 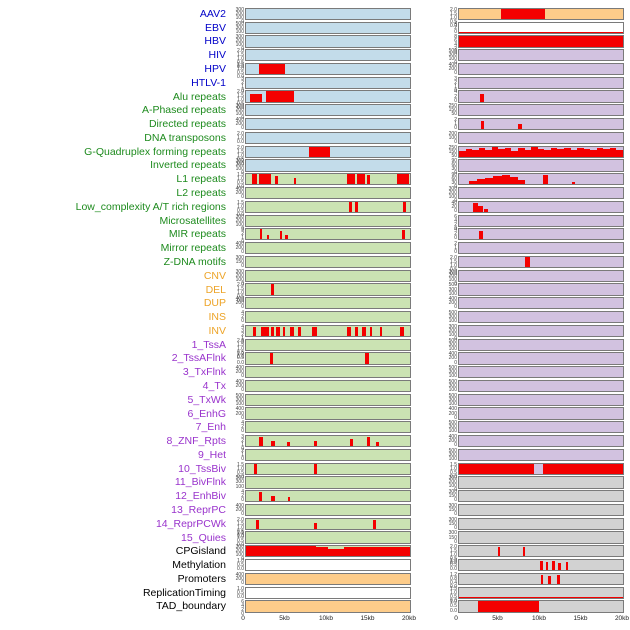 What do you see at coordinates (315, 455) in the screenshot?
I see `track-row: 9_Het 2 1 0 500 300 100` at bounding box center [315, 455].